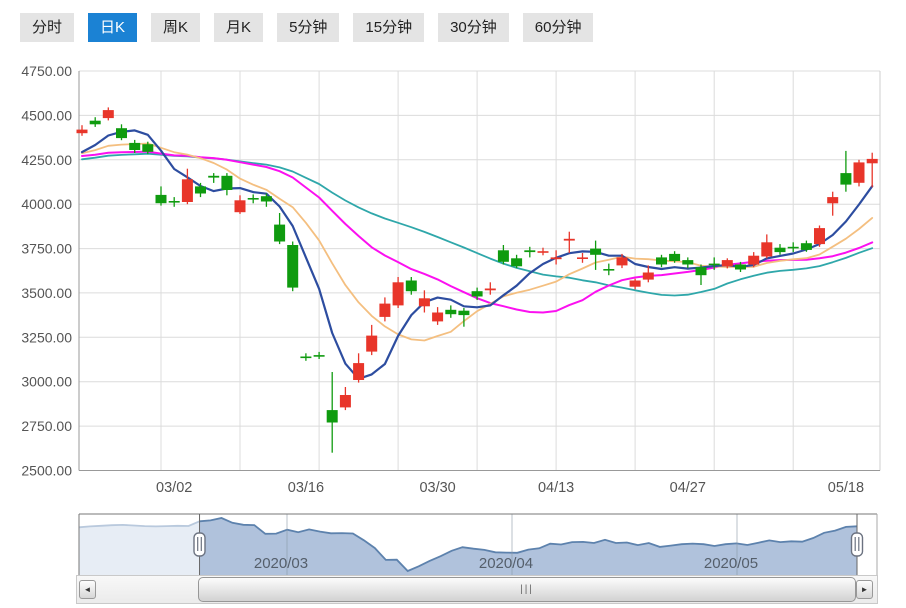  I want to click on right-arrow-icon: ►, so click(864, 589).